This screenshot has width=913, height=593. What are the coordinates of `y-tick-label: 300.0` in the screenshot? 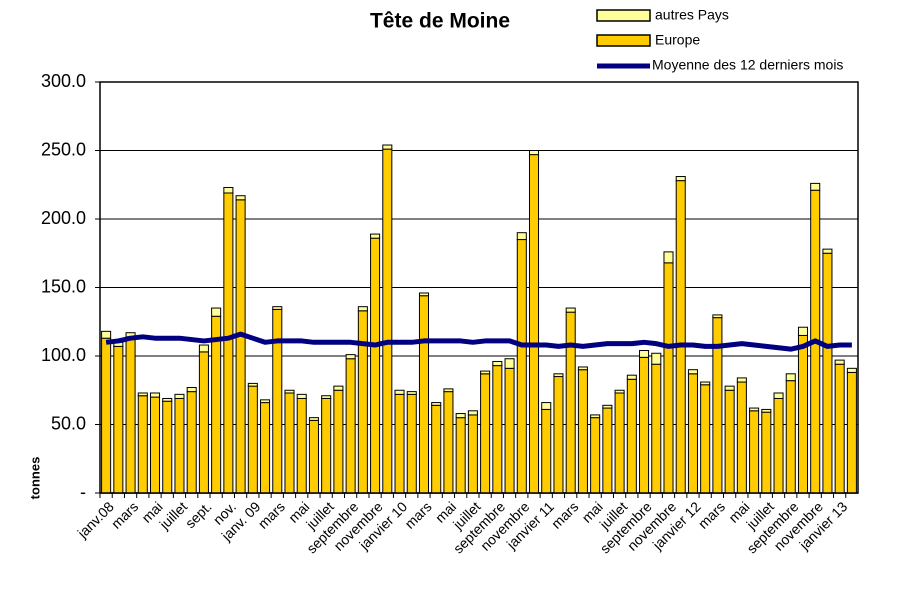 It's located at (63, 81).